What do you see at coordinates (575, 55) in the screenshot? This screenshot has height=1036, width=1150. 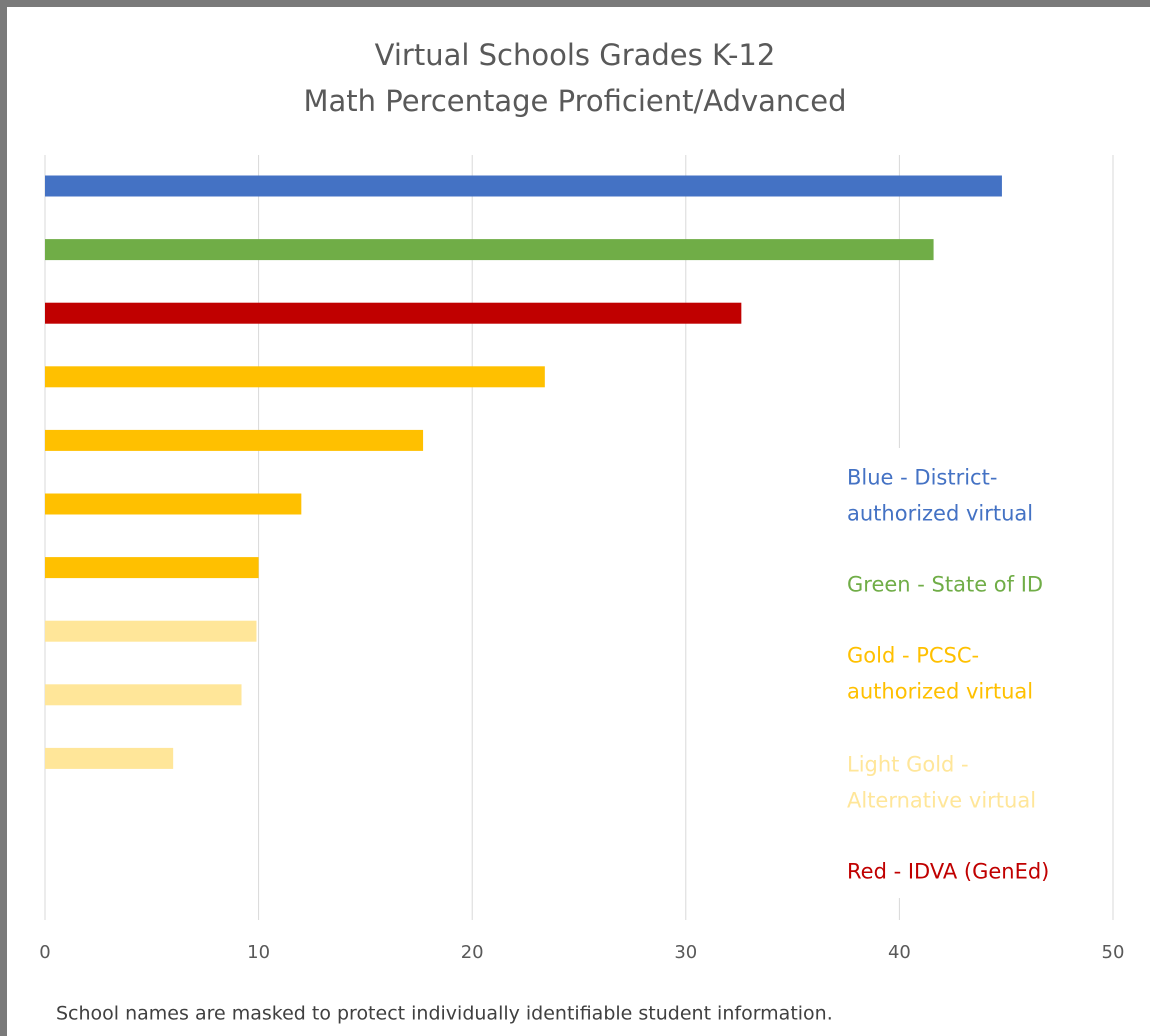 I see `chart-title-line-1: Virtual Schools Grades K-12` at bounding box center [575, 55].